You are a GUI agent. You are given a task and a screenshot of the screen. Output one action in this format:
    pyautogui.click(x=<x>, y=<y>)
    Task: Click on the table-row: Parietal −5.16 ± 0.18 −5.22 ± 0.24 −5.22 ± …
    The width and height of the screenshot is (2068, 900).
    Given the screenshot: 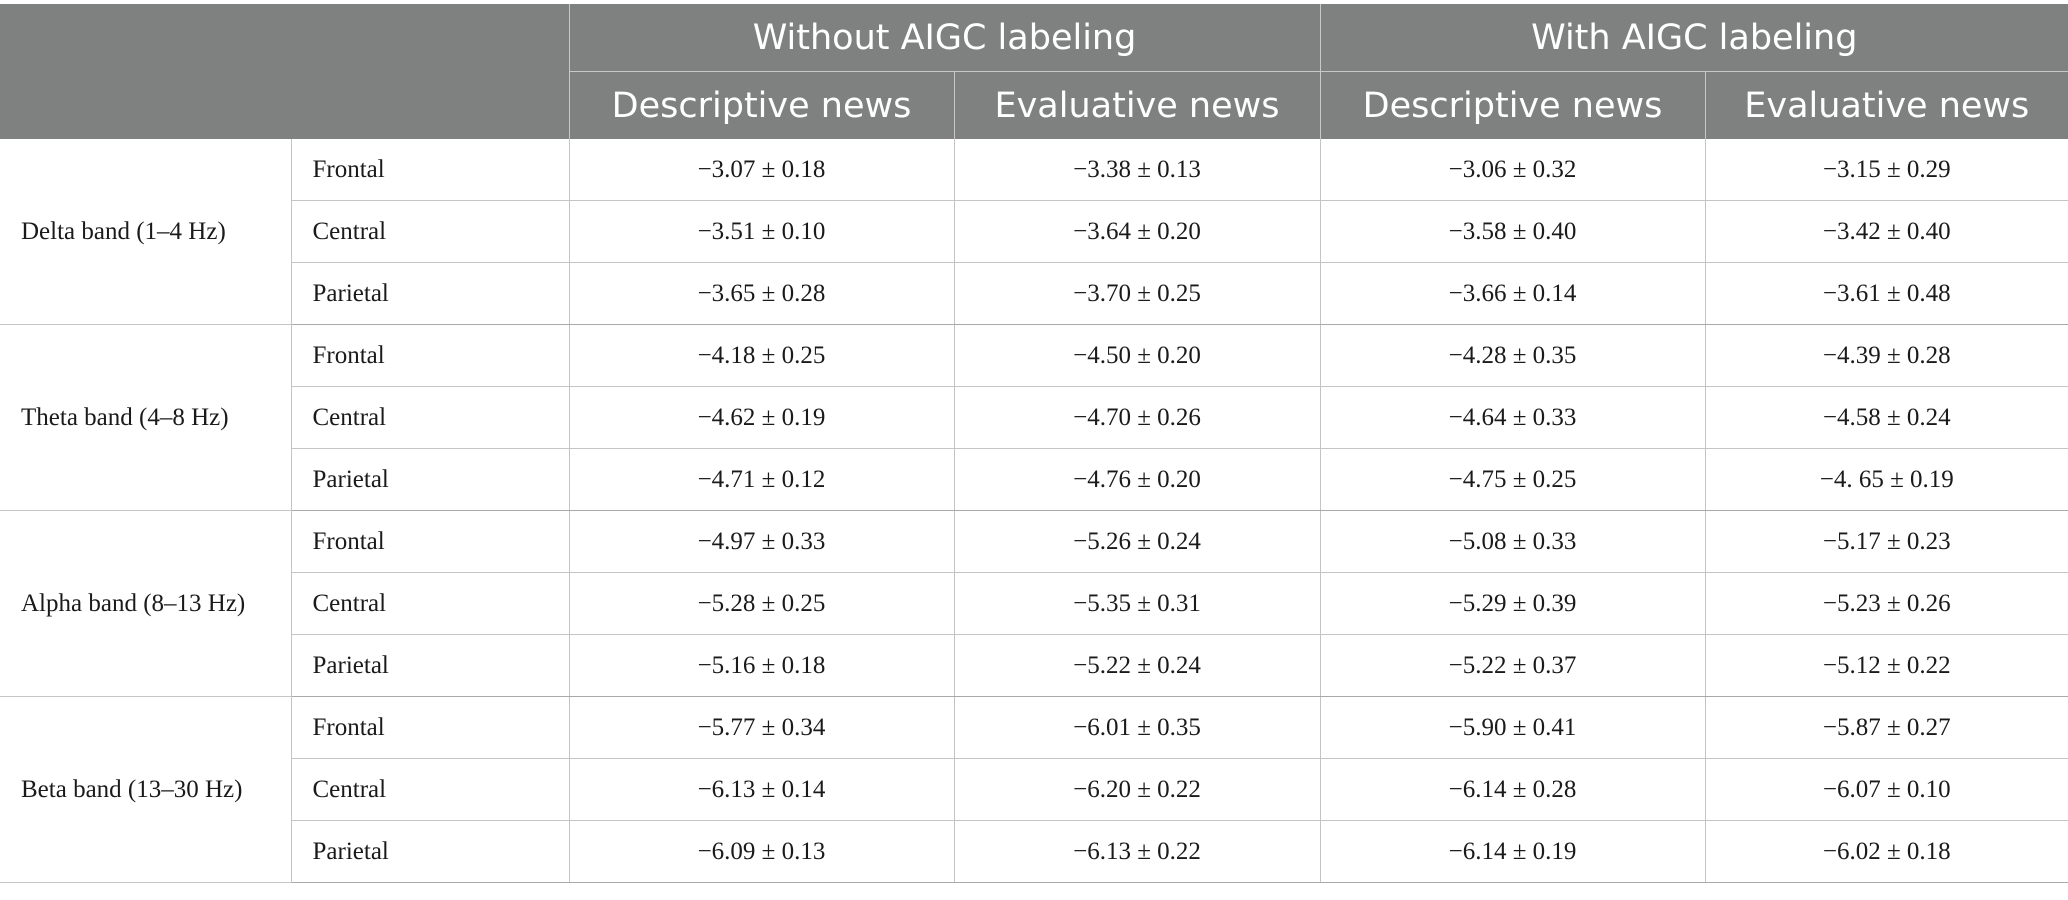 What is the action you would take?
    pyautogui.click(x=1034, y=665)
    